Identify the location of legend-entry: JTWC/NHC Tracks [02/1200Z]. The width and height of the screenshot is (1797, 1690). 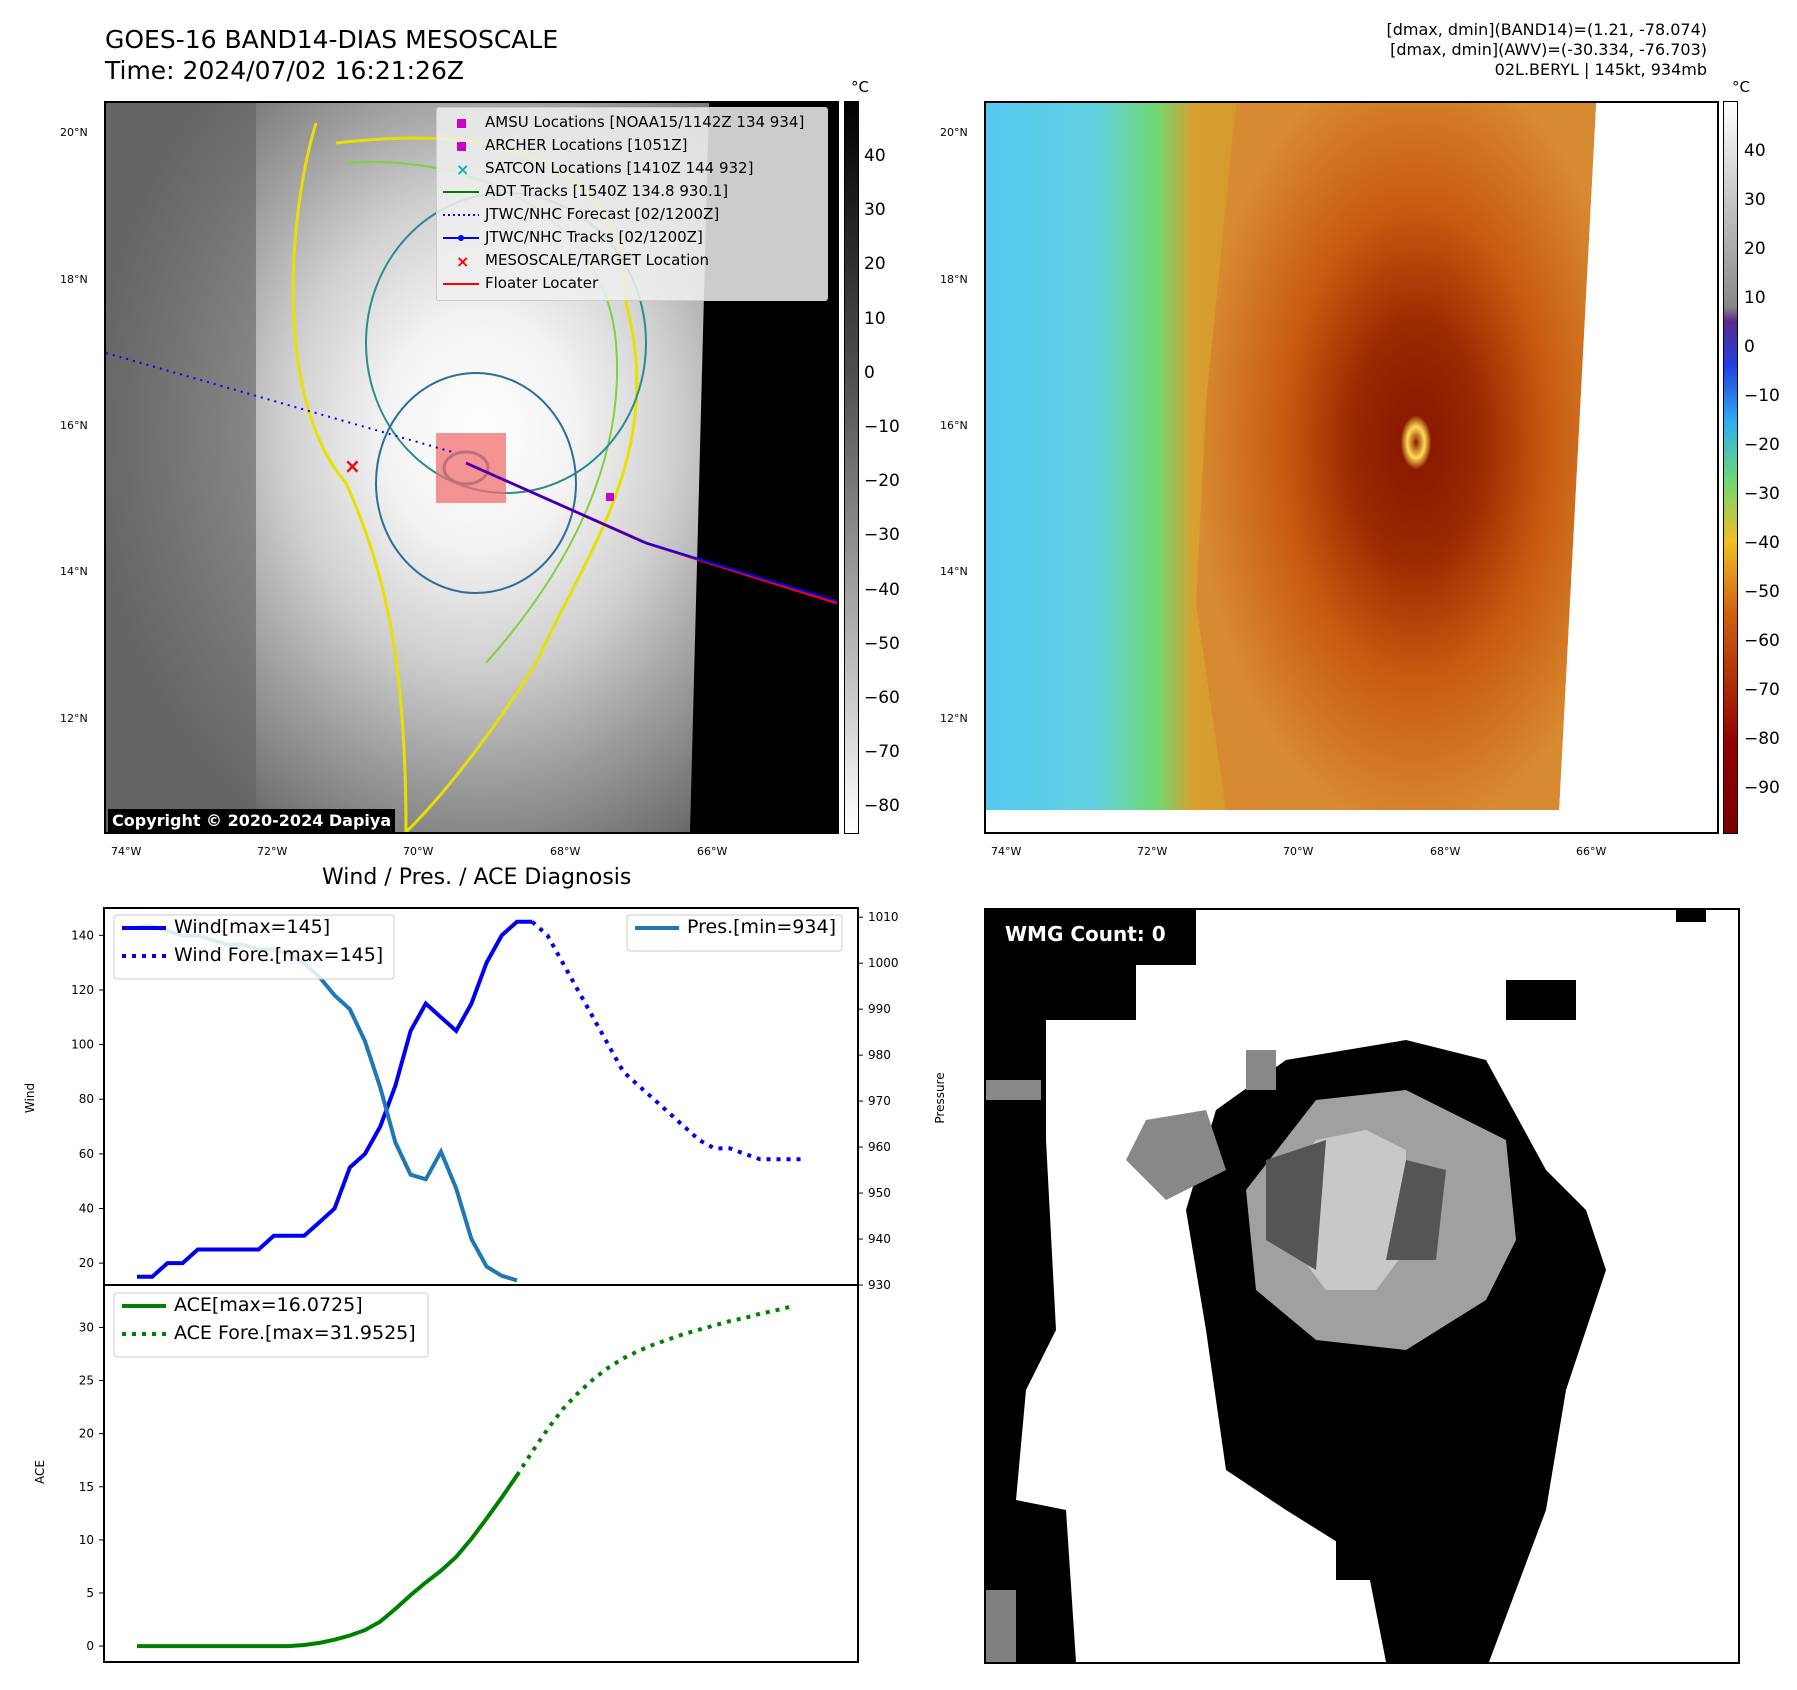
(631, 238).